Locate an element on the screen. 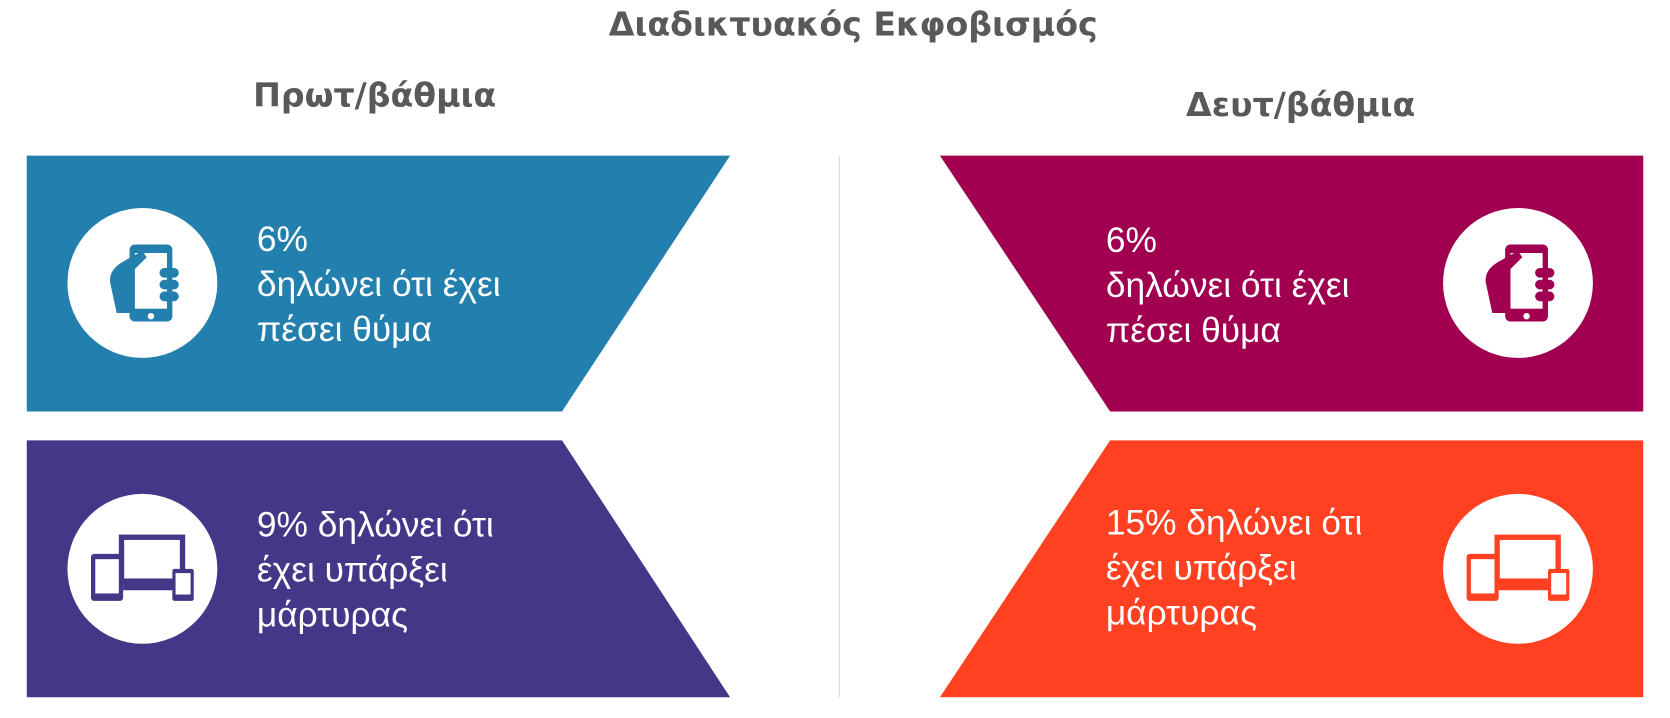  card-text: 9% δηλώνει ότι is located at coordinates (375, 525).